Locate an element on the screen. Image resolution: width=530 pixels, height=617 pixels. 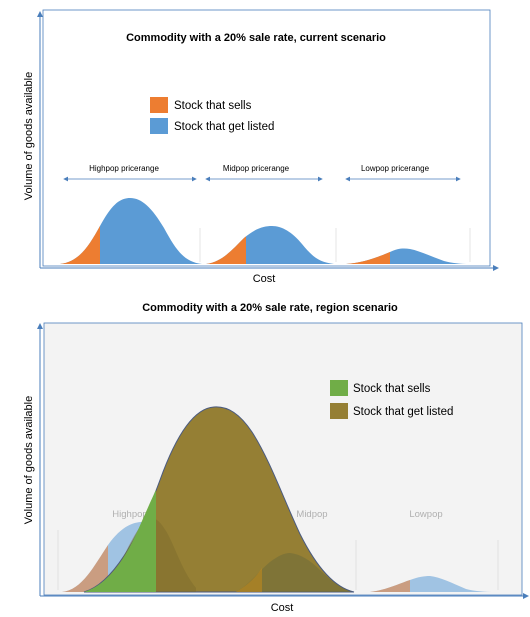
bottom-y-axis-label: Volume of goods available is located at coordinates (29, 460).